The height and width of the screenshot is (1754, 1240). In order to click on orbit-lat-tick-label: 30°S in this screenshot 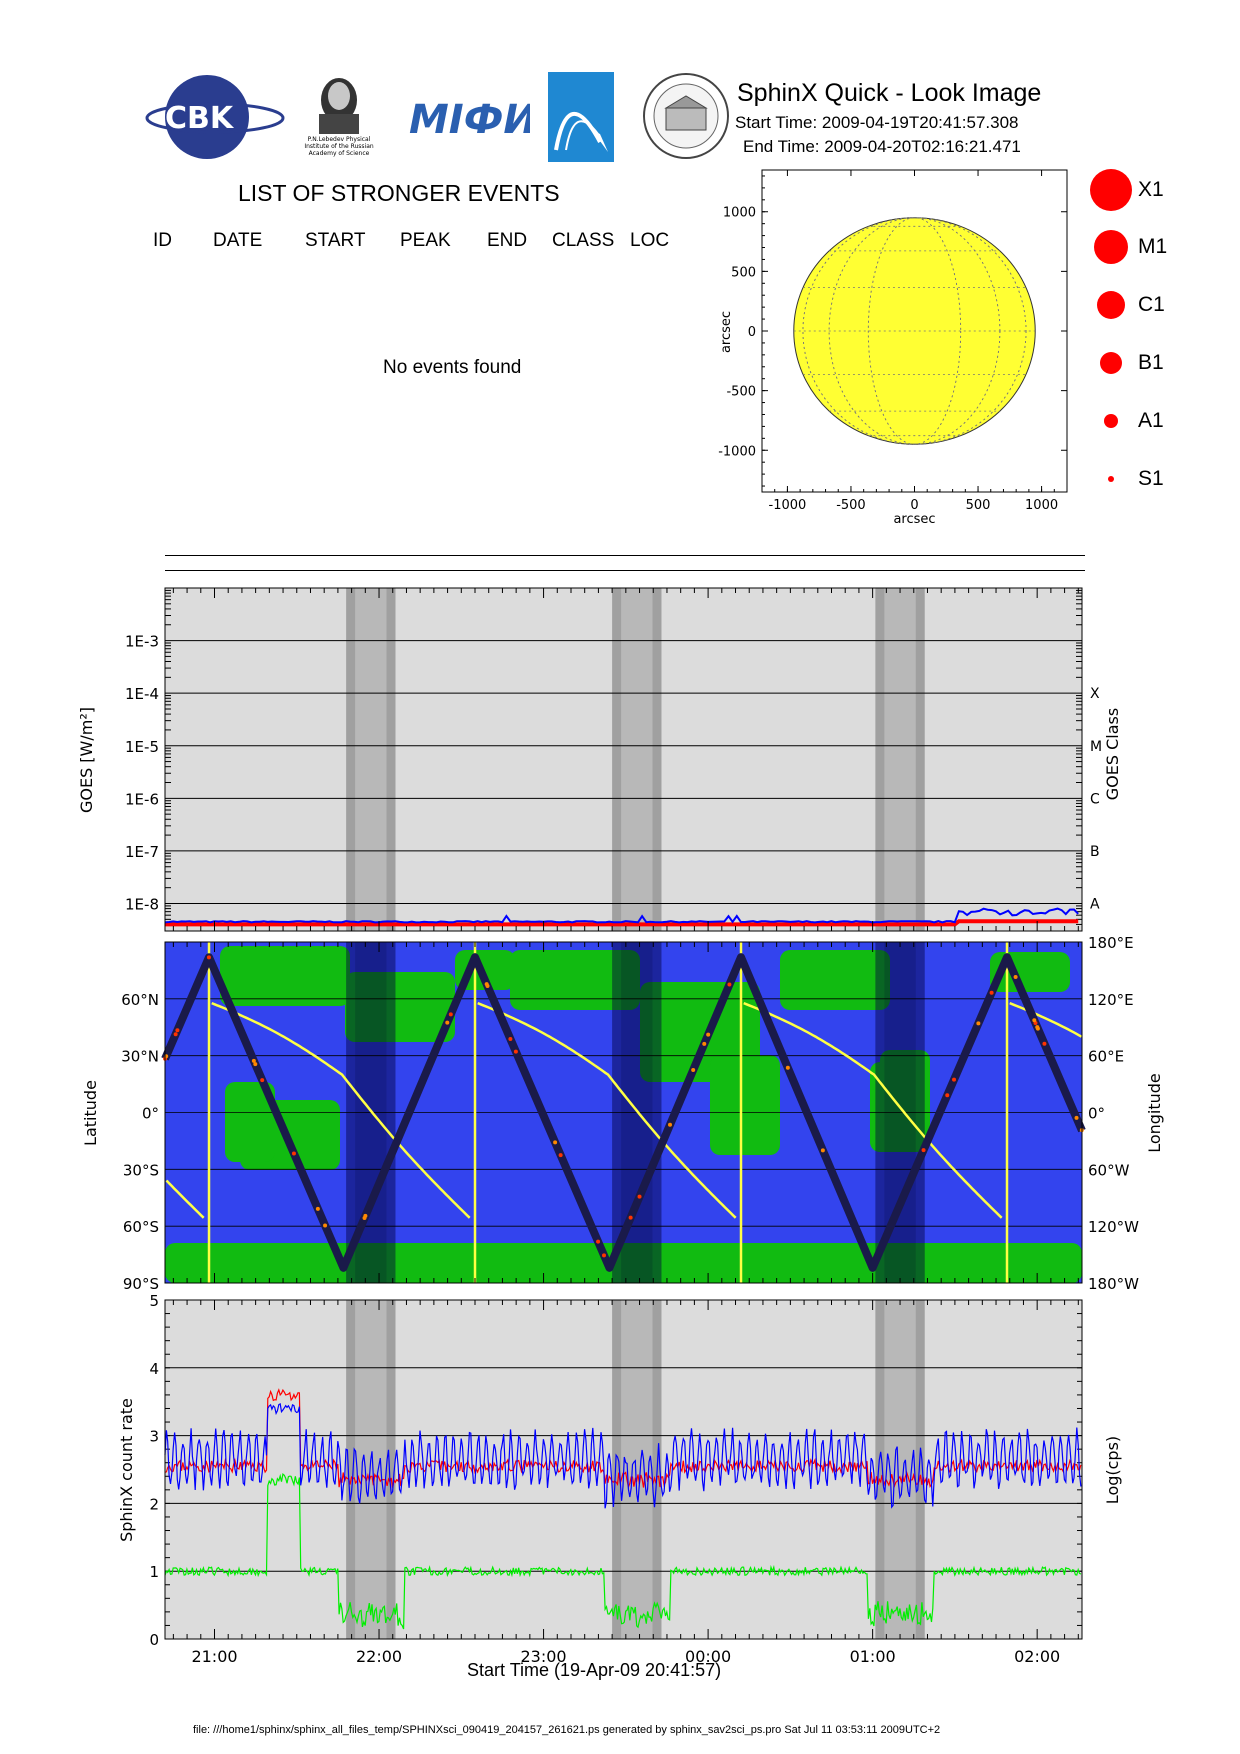, I will do `click(141, 1170)`.